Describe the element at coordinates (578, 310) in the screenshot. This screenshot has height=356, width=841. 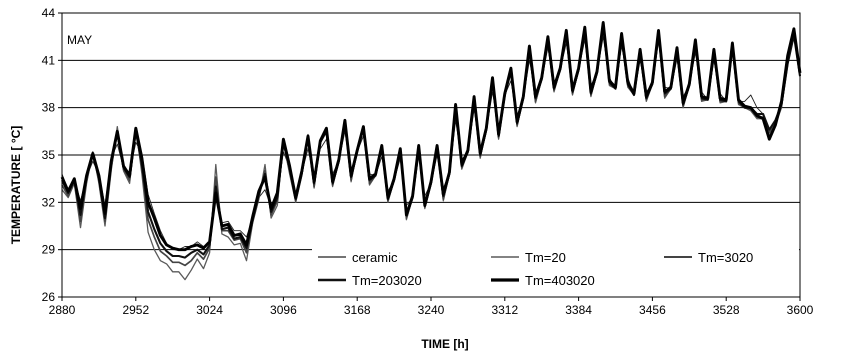
I see `x-tick-label-3384: 3384` at that location.